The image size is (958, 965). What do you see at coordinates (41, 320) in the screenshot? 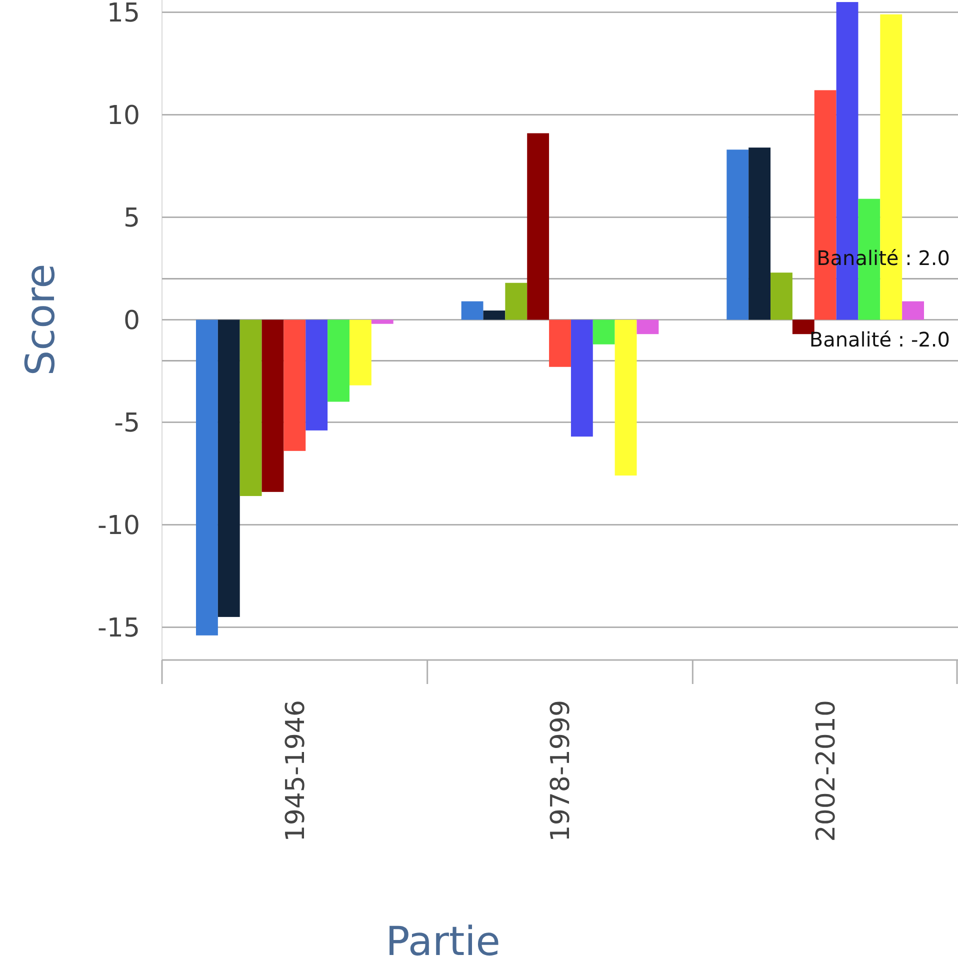
I see `y-axis-title: Score` at bounding box center [41, 320].